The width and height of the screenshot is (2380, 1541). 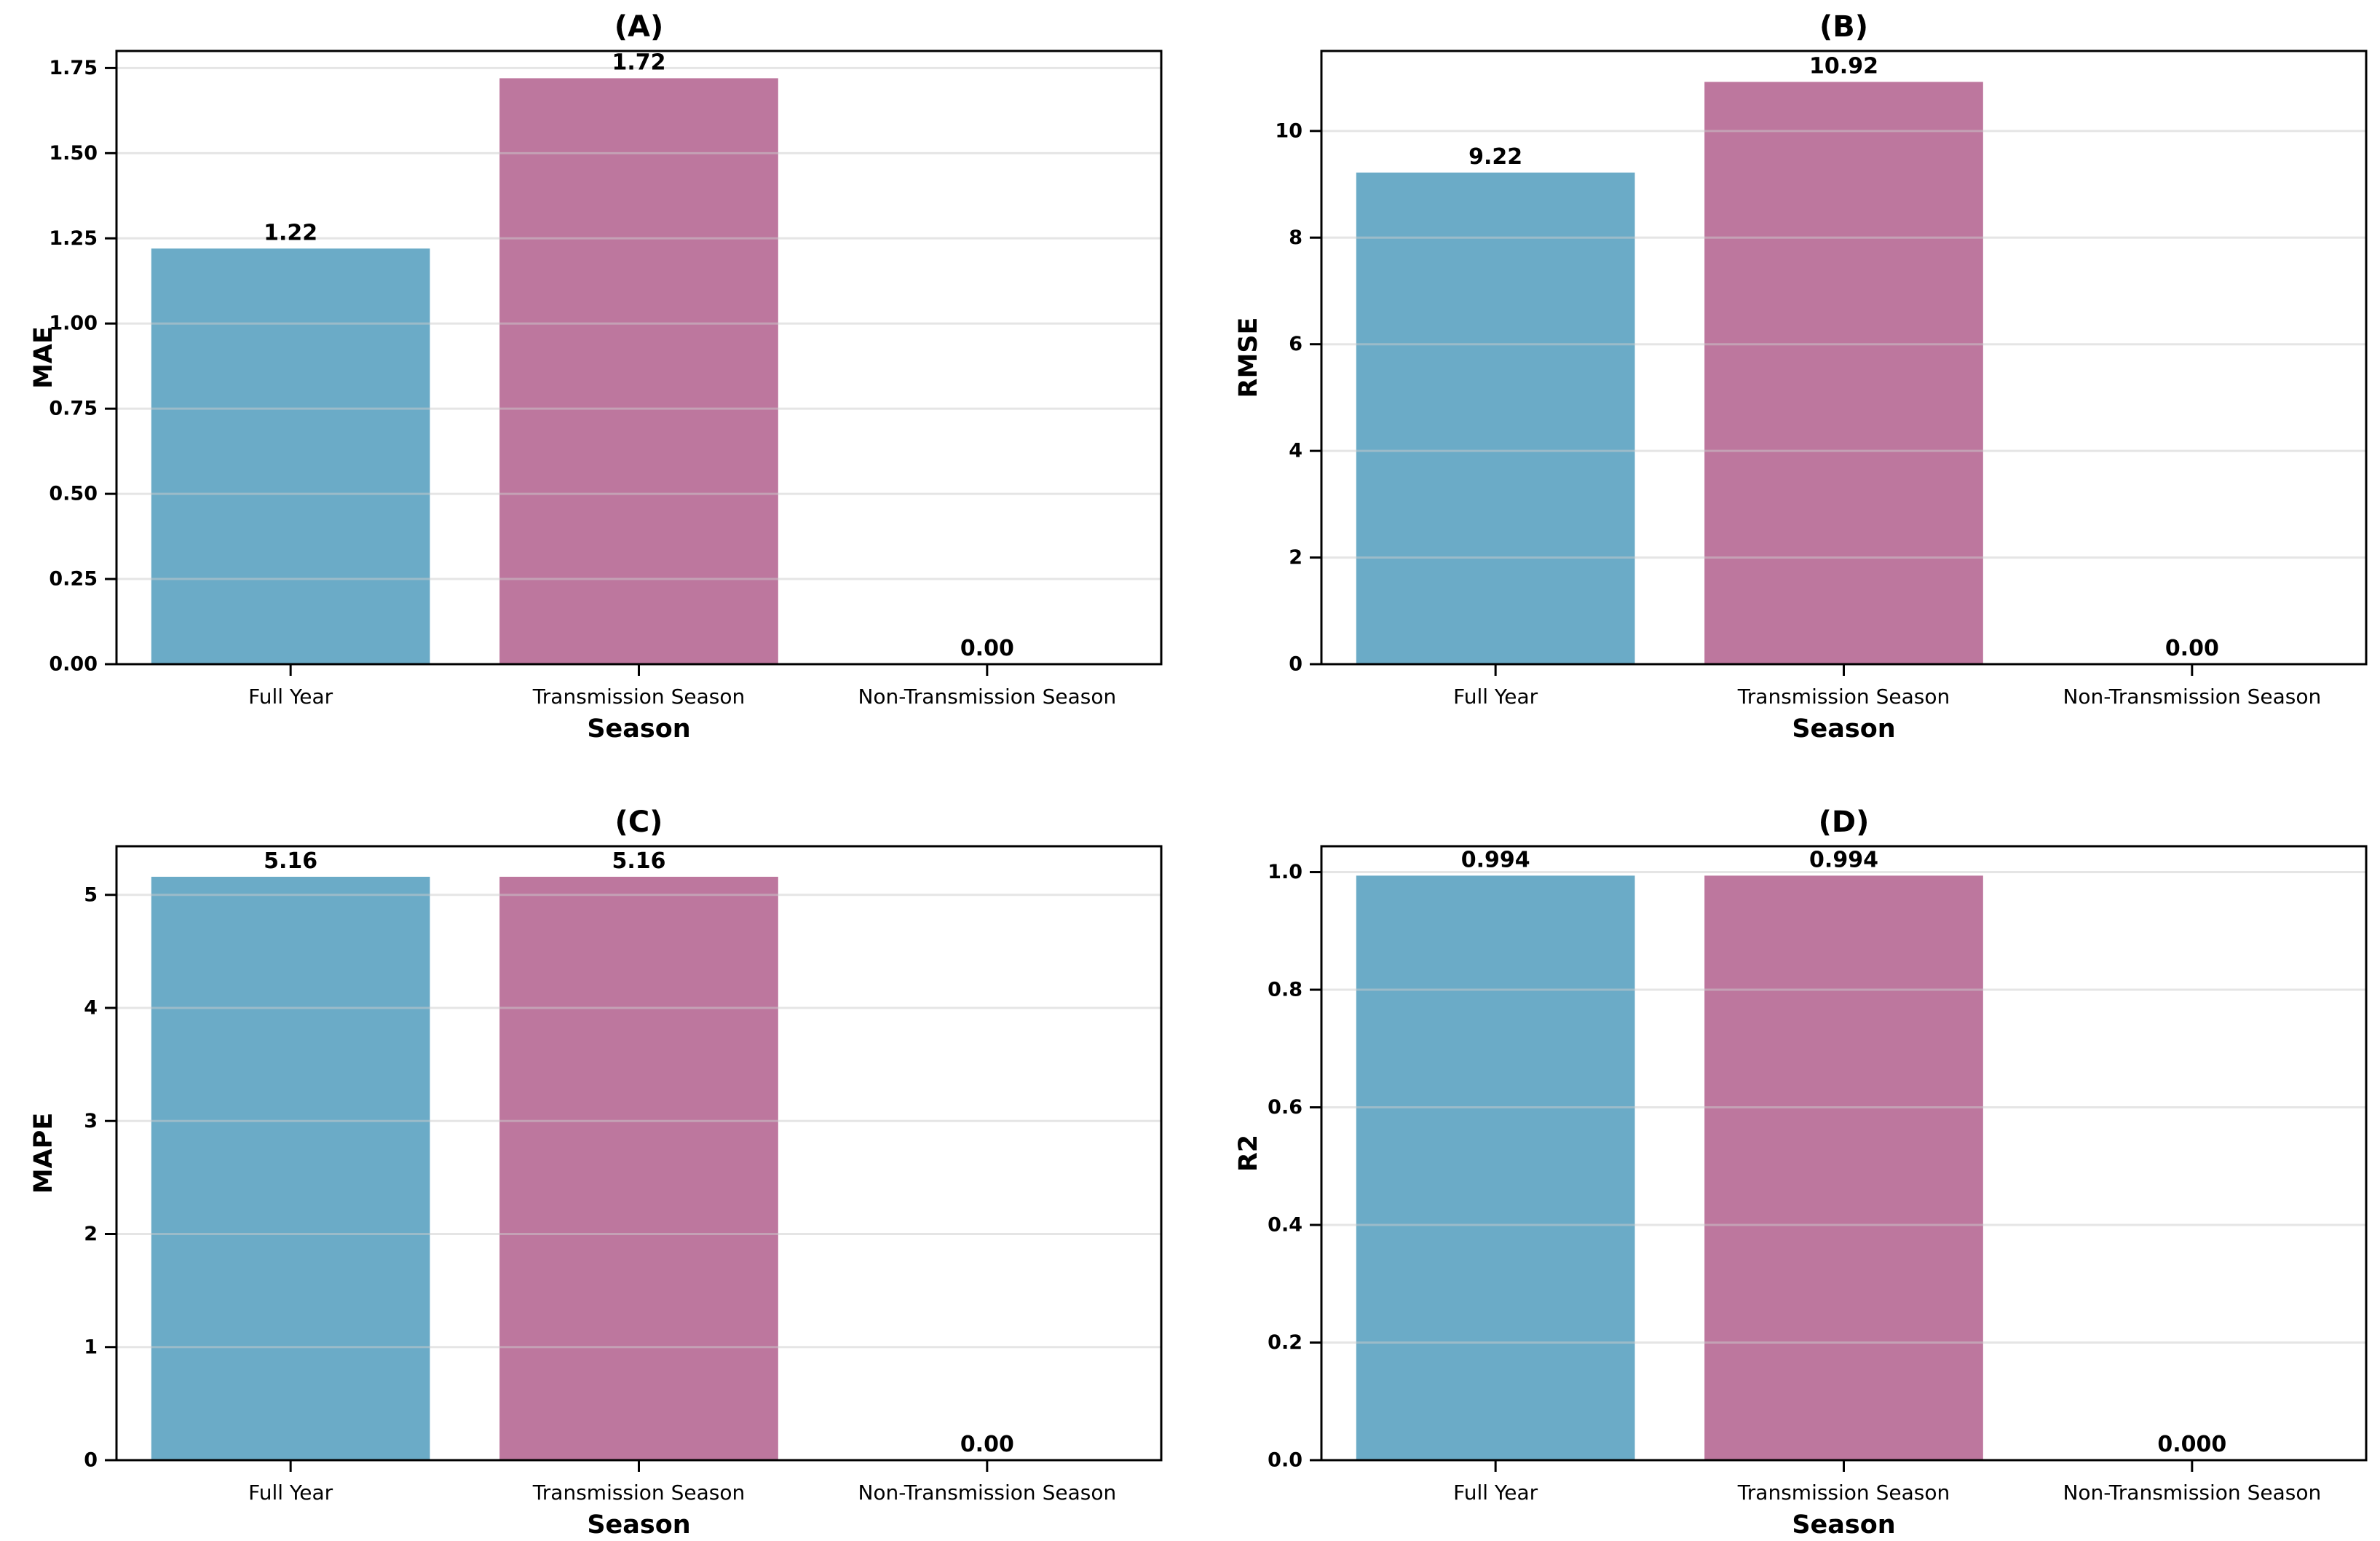 I want to click on y-tick-label: 0.50, so click(x=73, y=494).